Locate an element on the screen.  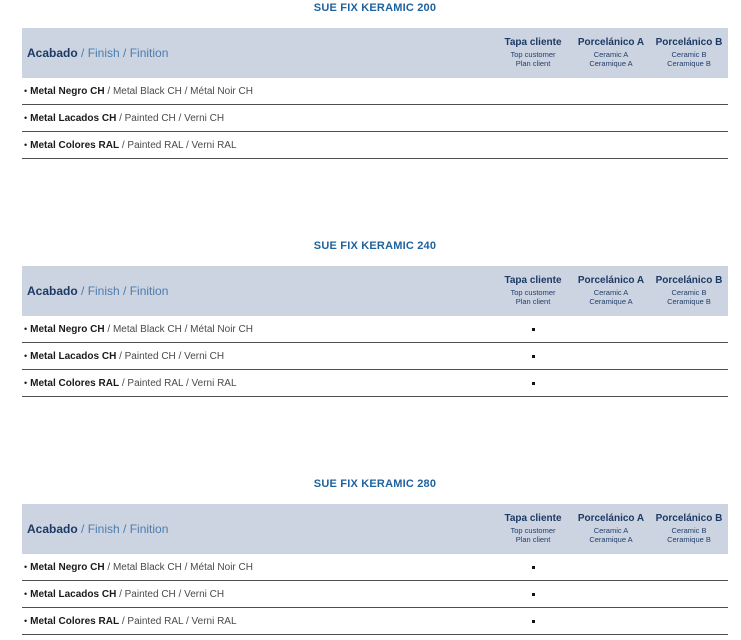
table-title: SUE FIX KERAMIC 200 is located at coordinates (375, 8).